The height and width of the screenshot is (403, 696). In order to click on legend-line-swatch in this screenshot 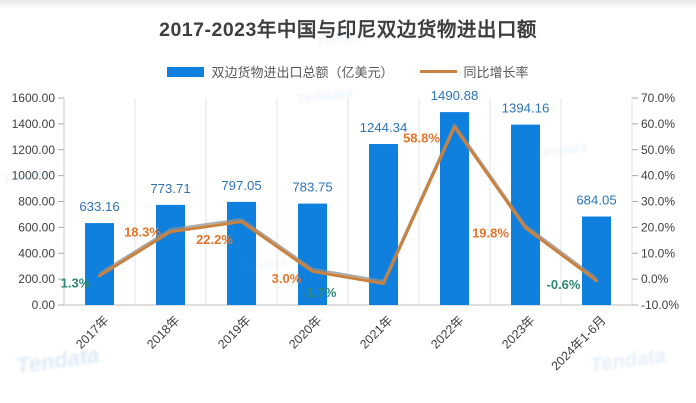, I will do `click(438, 71)`.